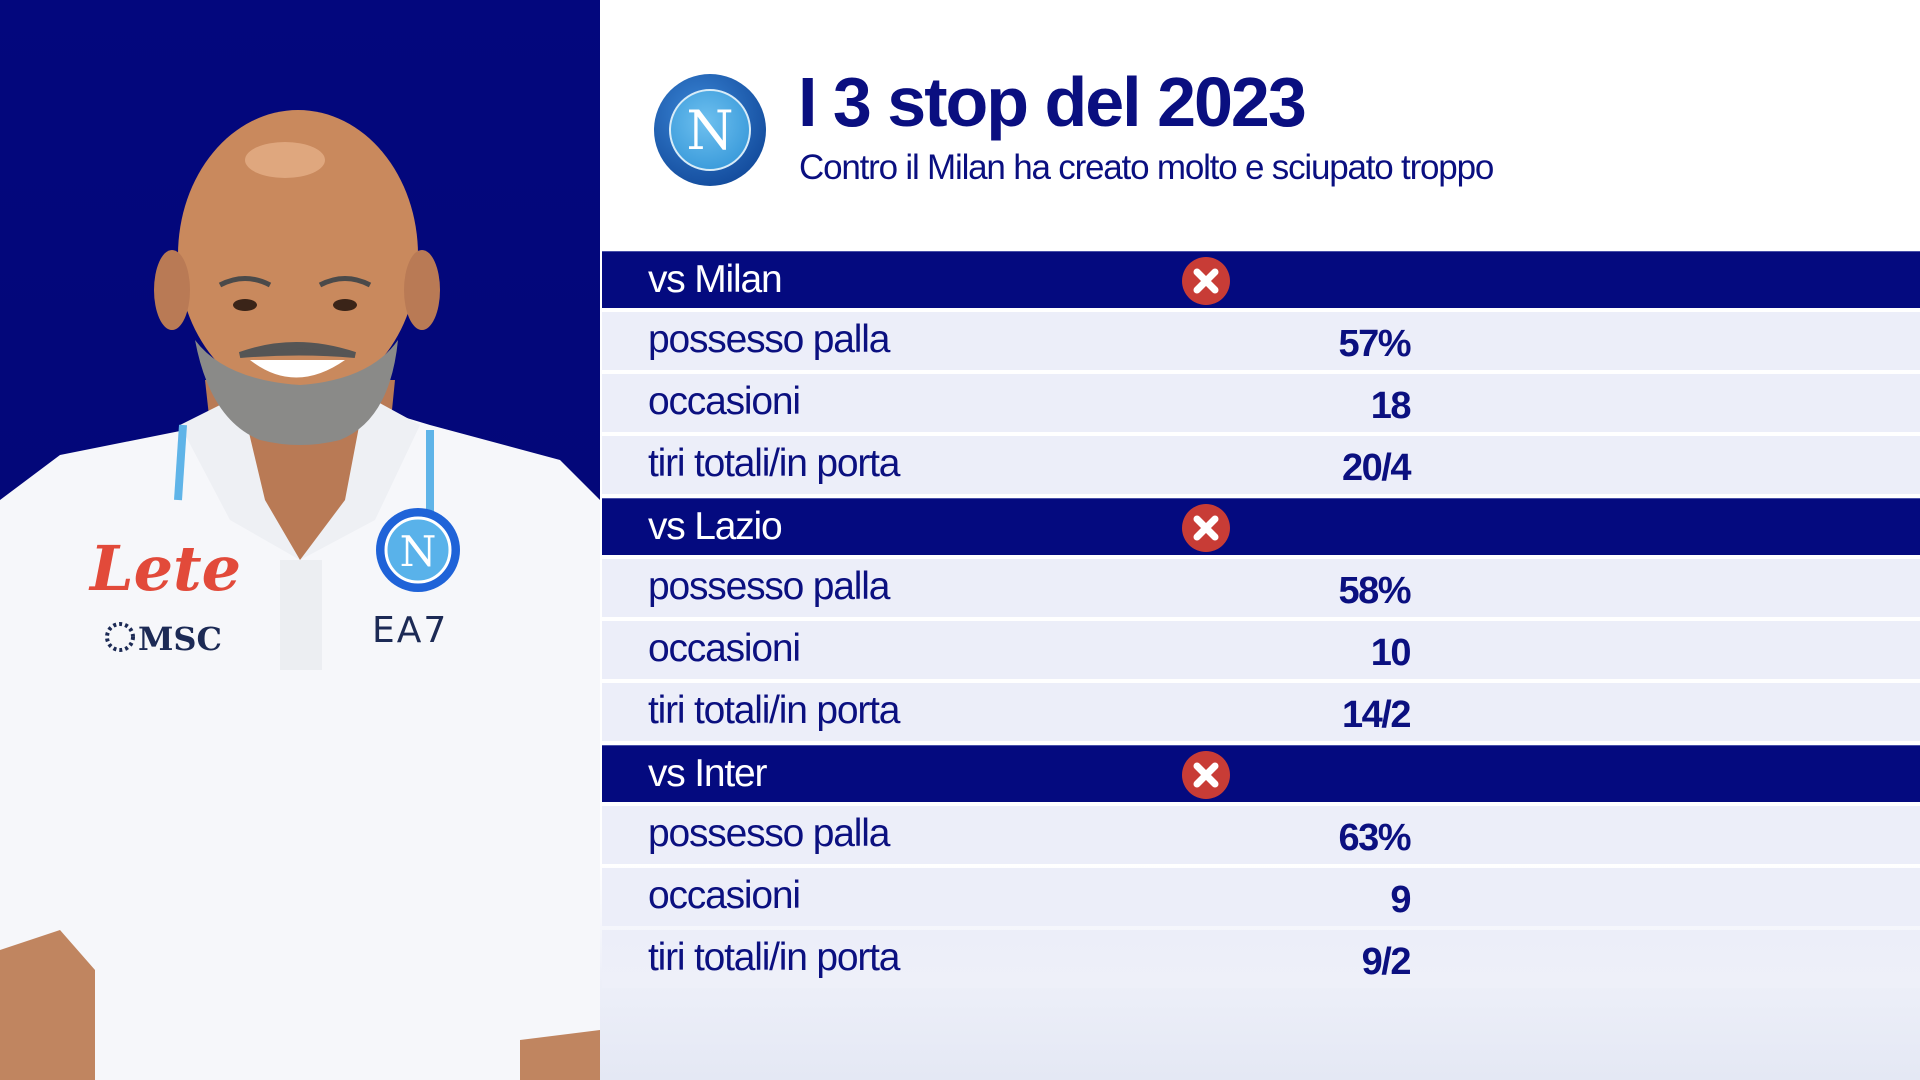  I want to click on stat-row: possesso palla 63%, so click(1261, 835).